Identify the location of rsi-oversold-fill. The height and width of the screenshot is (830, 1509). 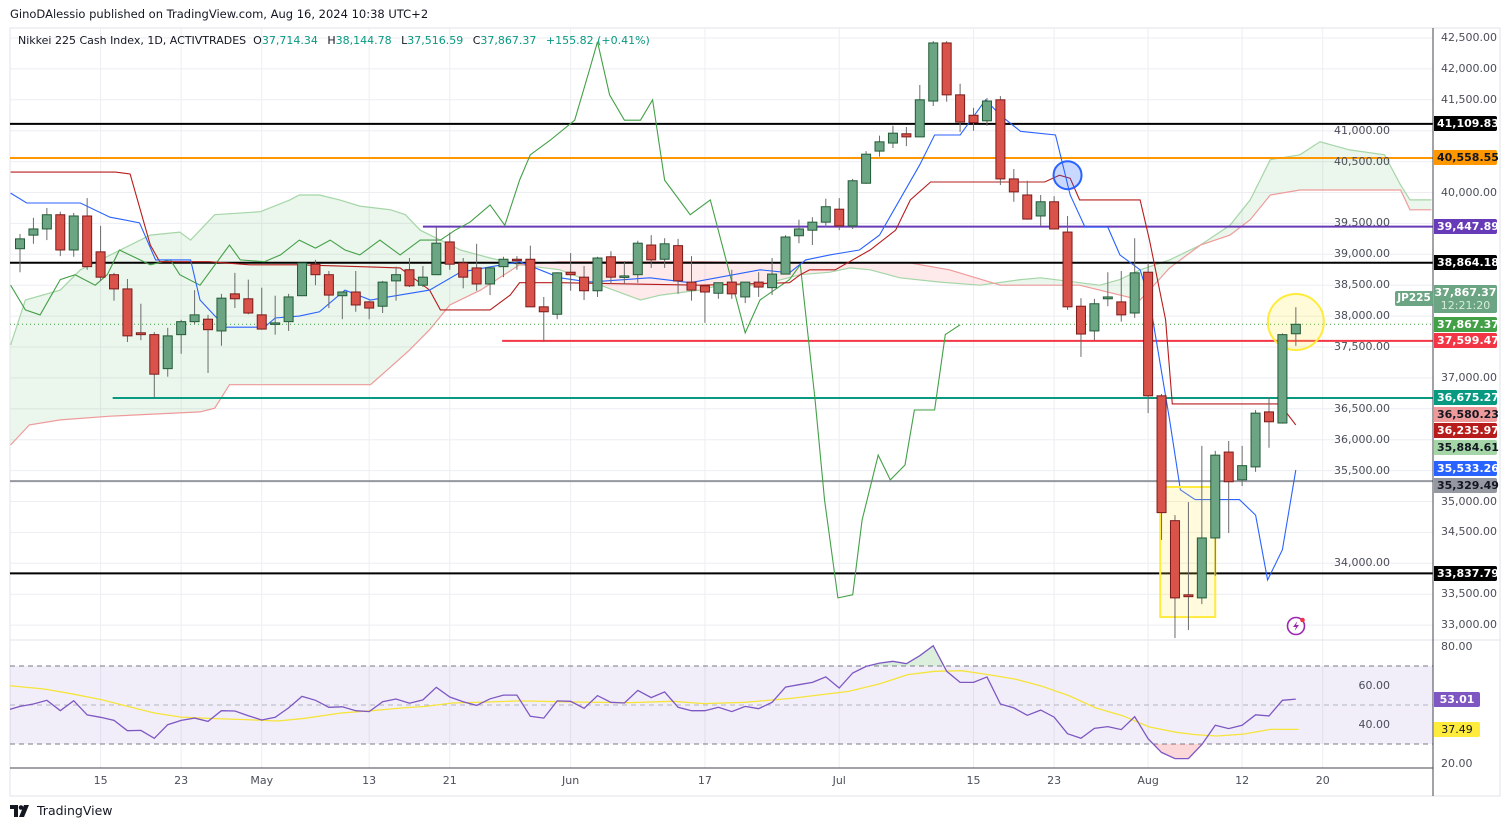
(653, 751).